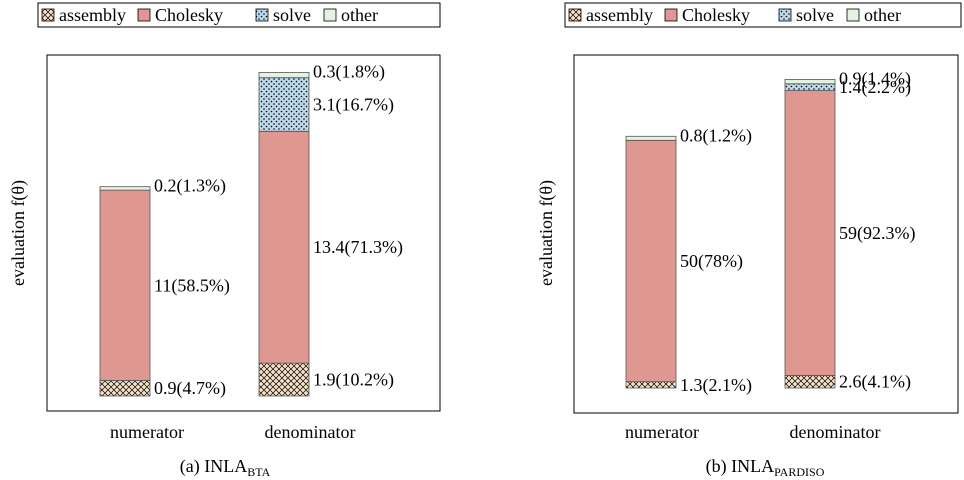 The image size is (964, 480). I want to click on other-segment-denominator-b, so click(810, 82).